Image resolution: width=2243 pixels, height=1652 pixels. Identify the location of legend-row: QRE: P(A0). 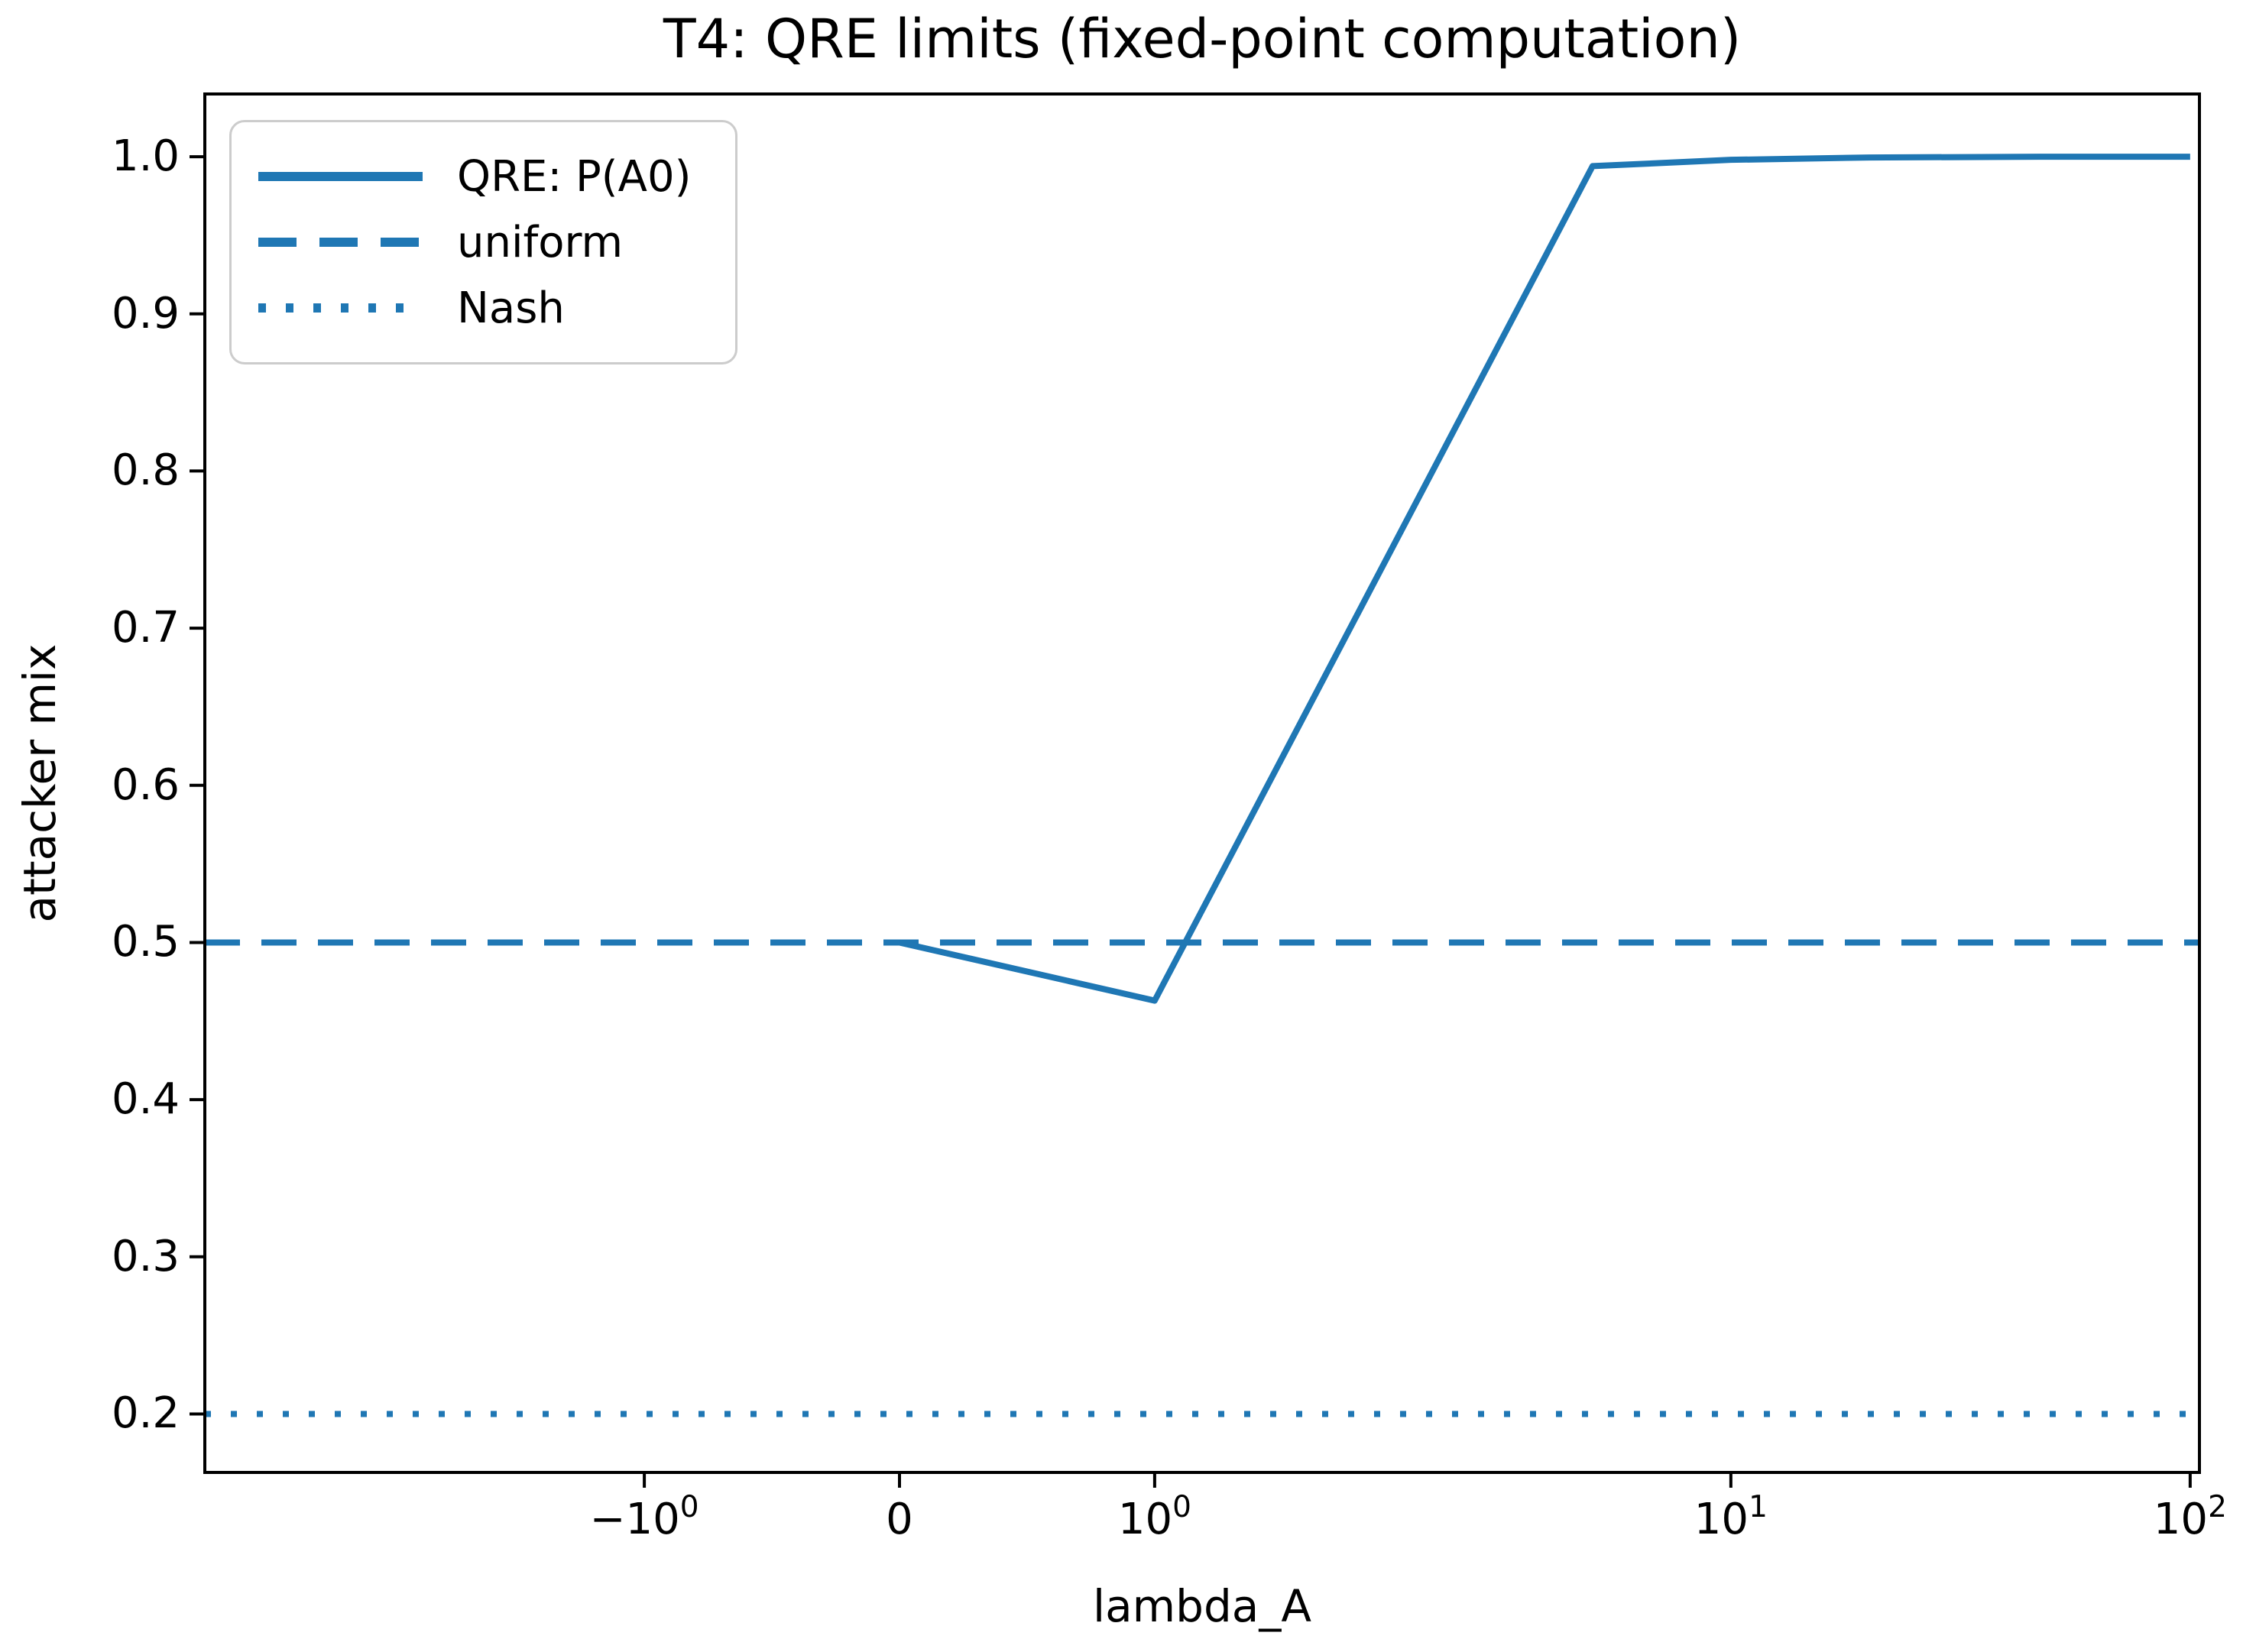
(493, 176).